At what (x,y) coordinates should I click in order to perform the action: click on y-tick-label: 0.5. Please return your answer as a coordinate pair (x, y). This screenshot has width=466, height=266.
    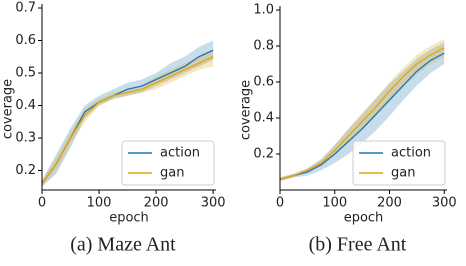
    Looking at the image, I should click on (25, 73).